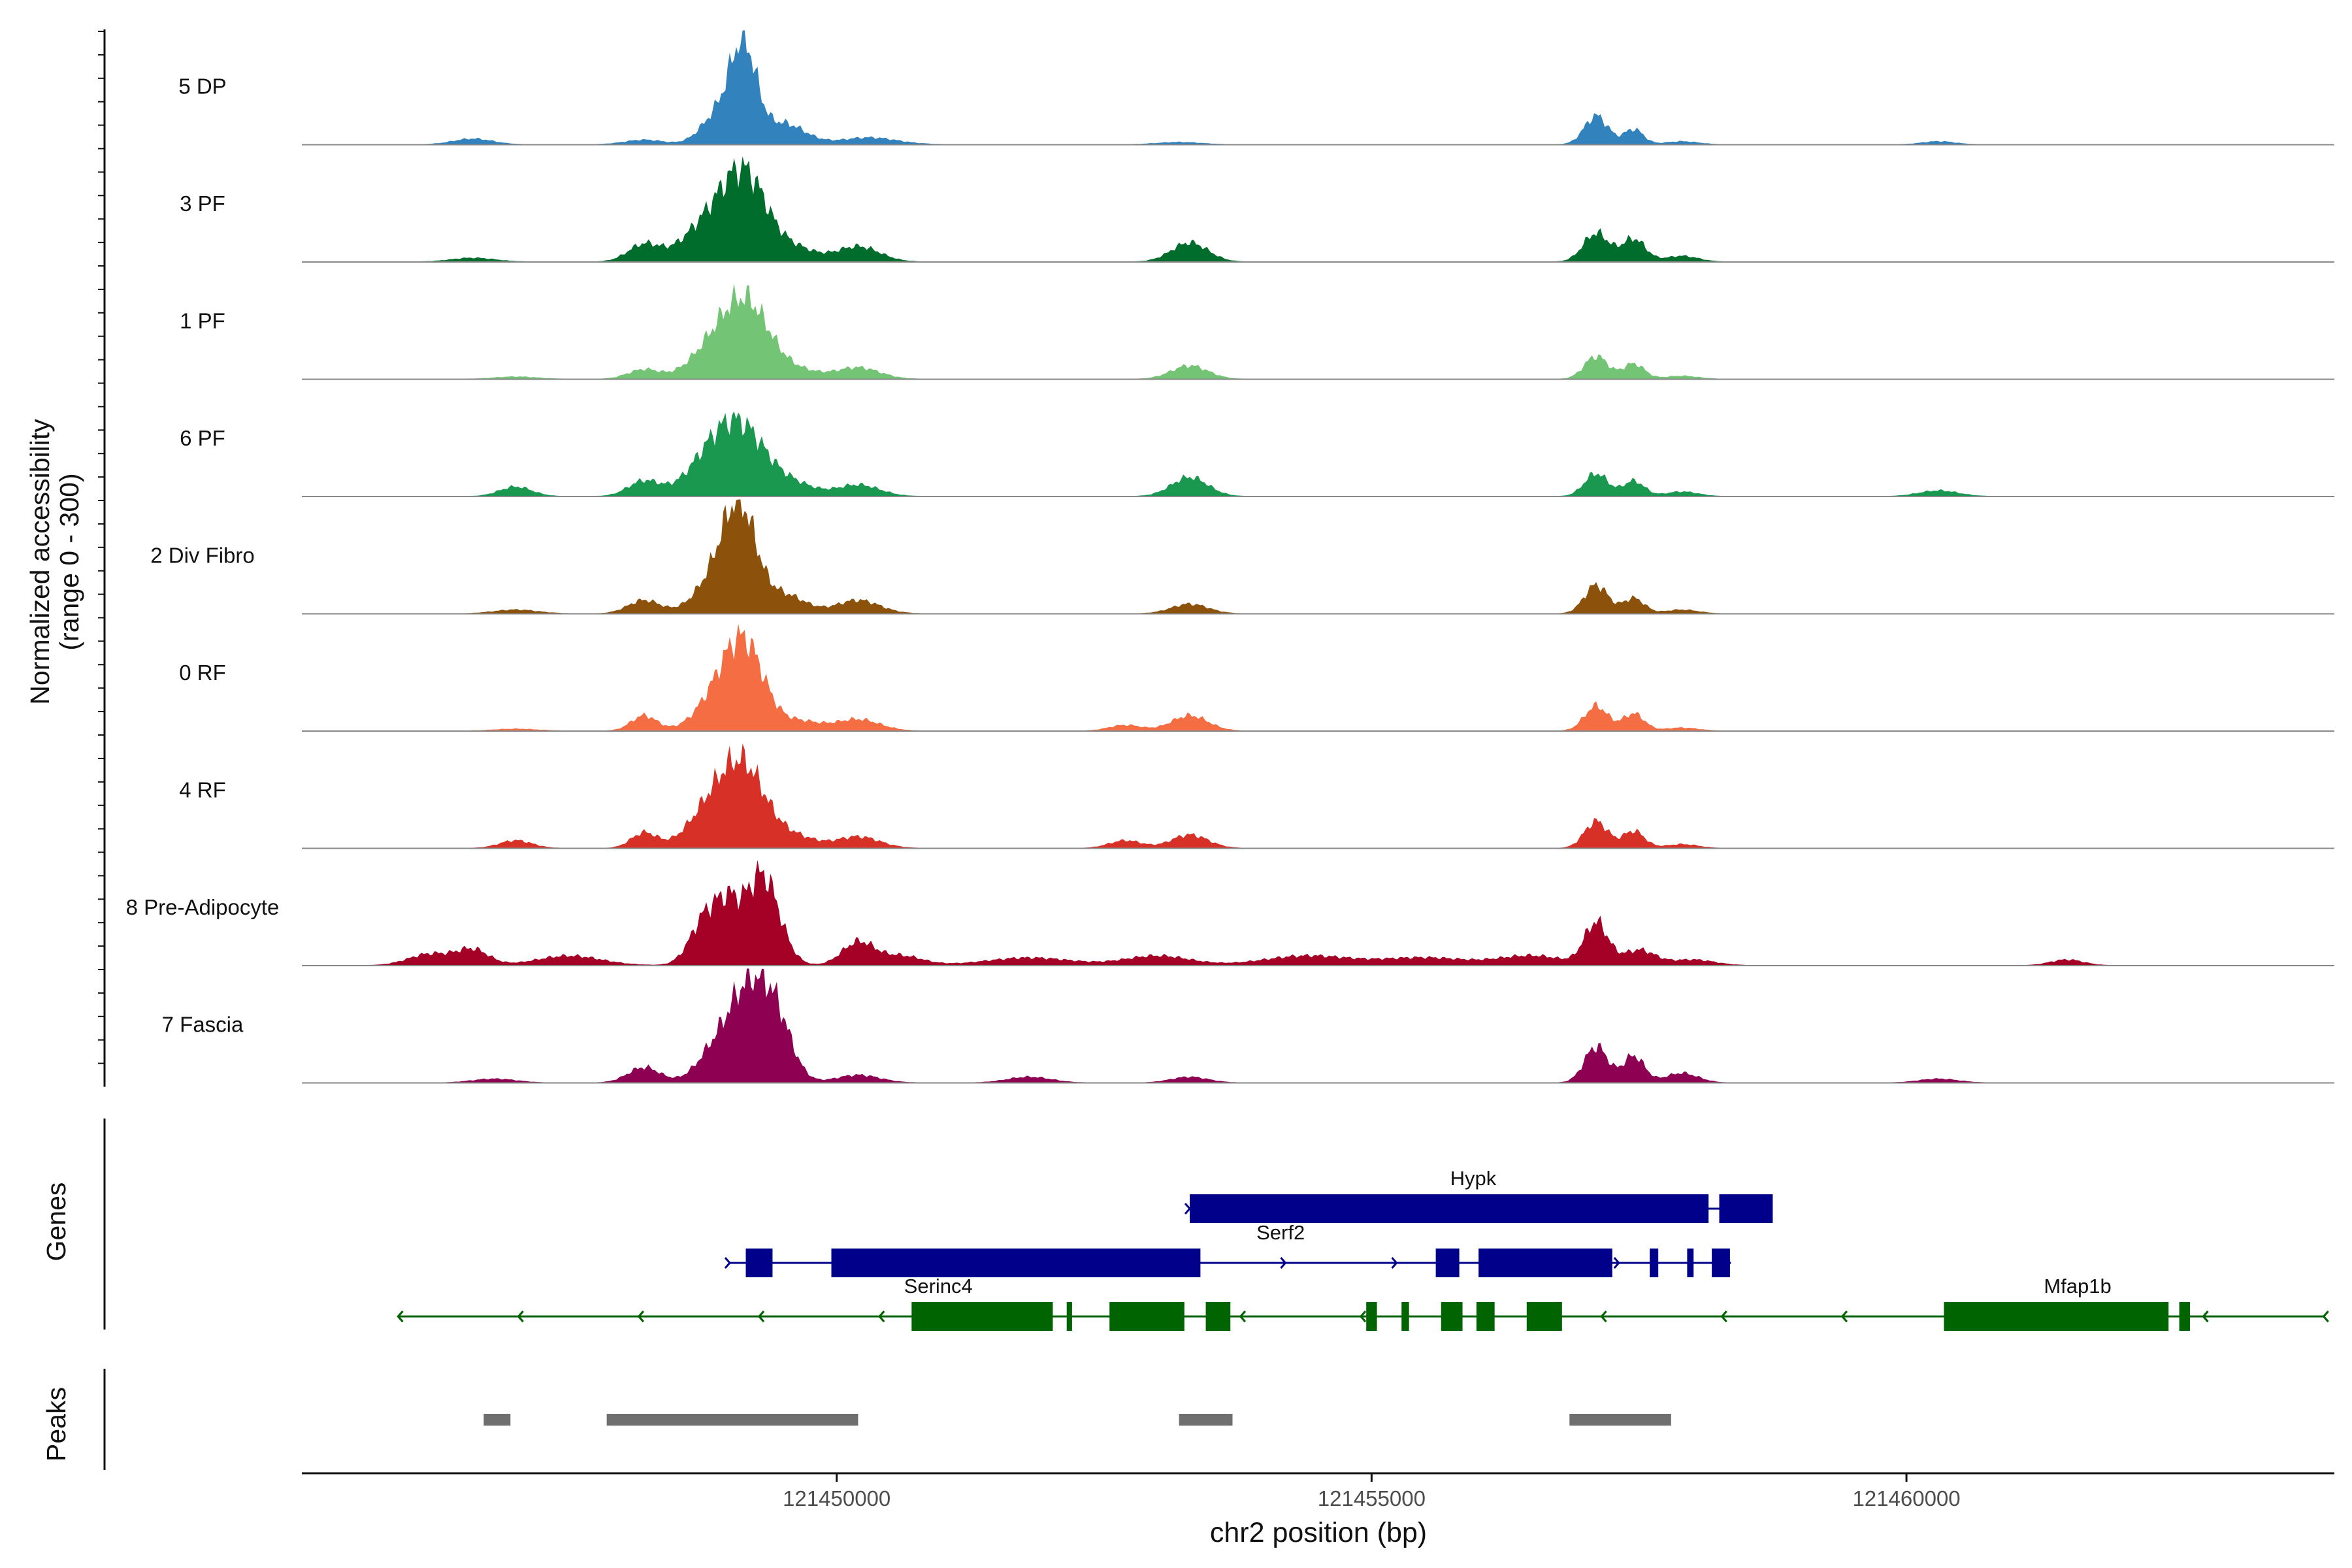 This screenshot has height=1568, width=2352. Describe the element at coordinates (1227, 1249) in the screenshot. I see `gene-serf2: Serf2` at that location.